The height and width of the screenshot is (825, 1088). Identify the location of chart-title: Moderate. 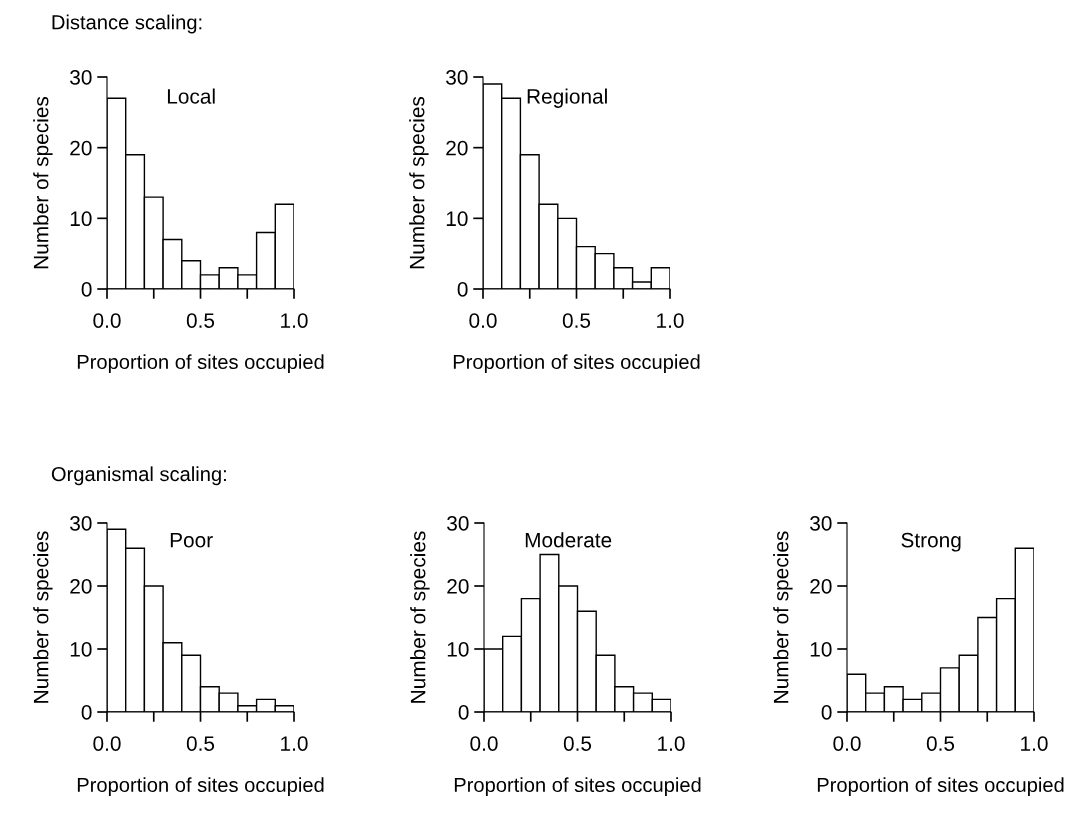
(568, 540).